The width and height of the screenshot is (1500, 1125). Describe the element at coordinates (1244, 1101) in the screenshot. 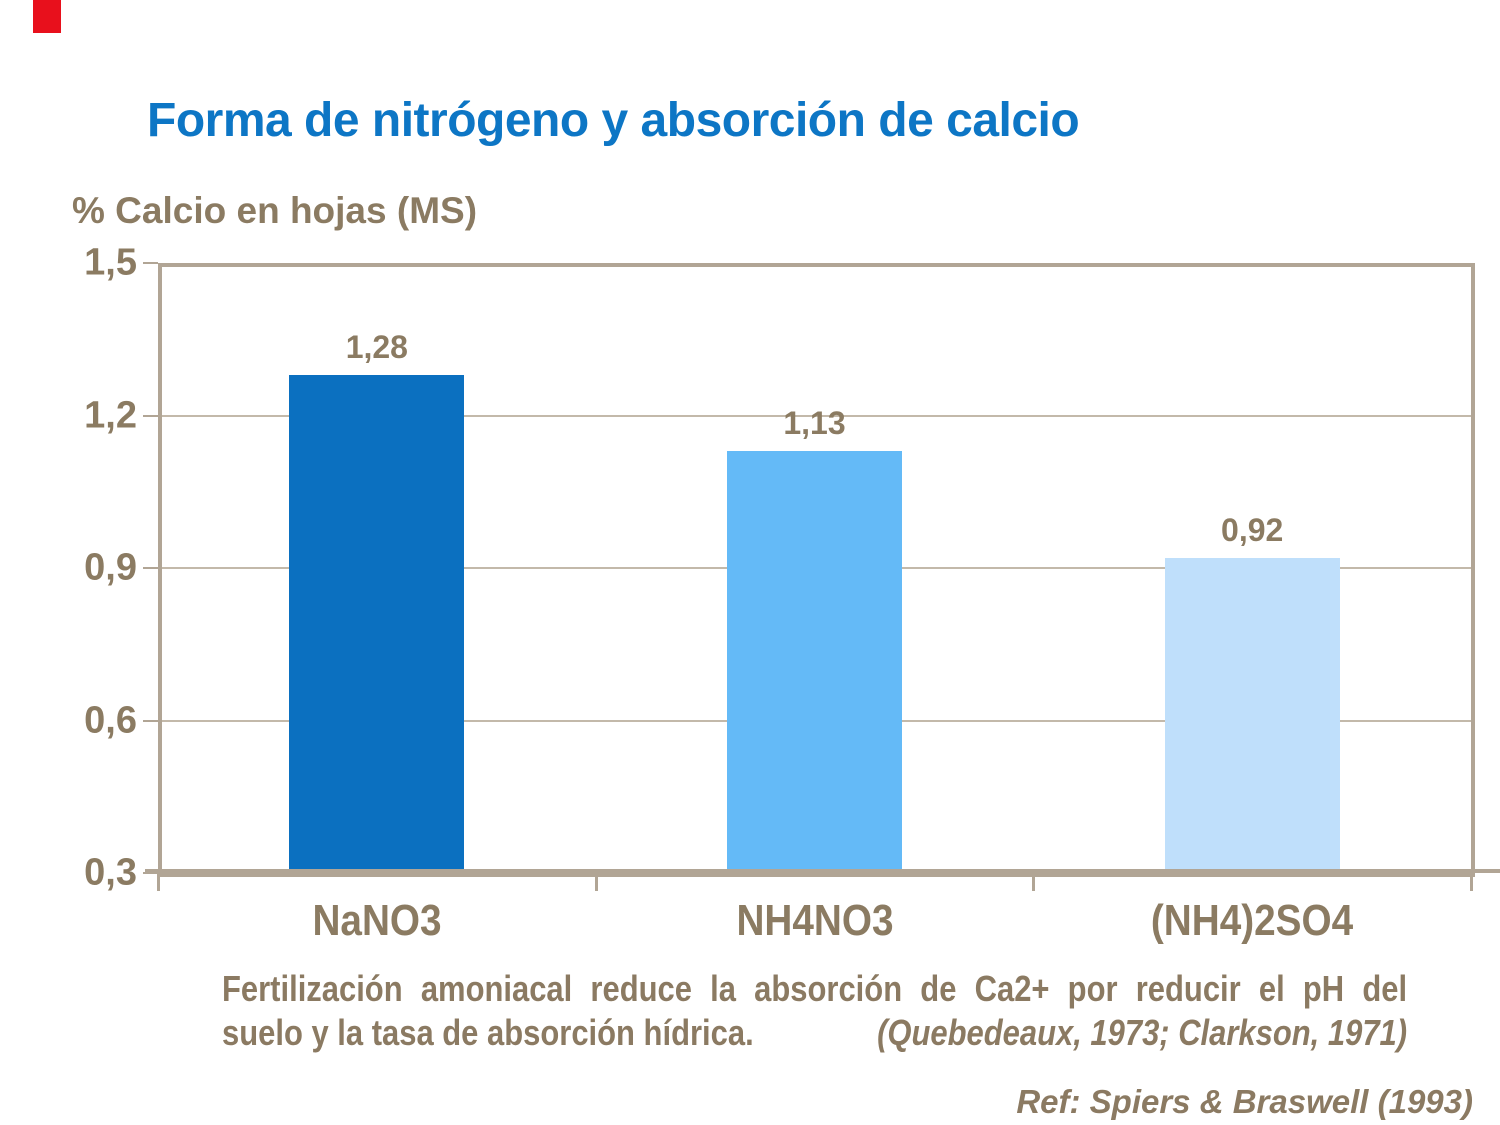

I see `reference-text: Ref: Spiers & Braswell (1993)` at that location.